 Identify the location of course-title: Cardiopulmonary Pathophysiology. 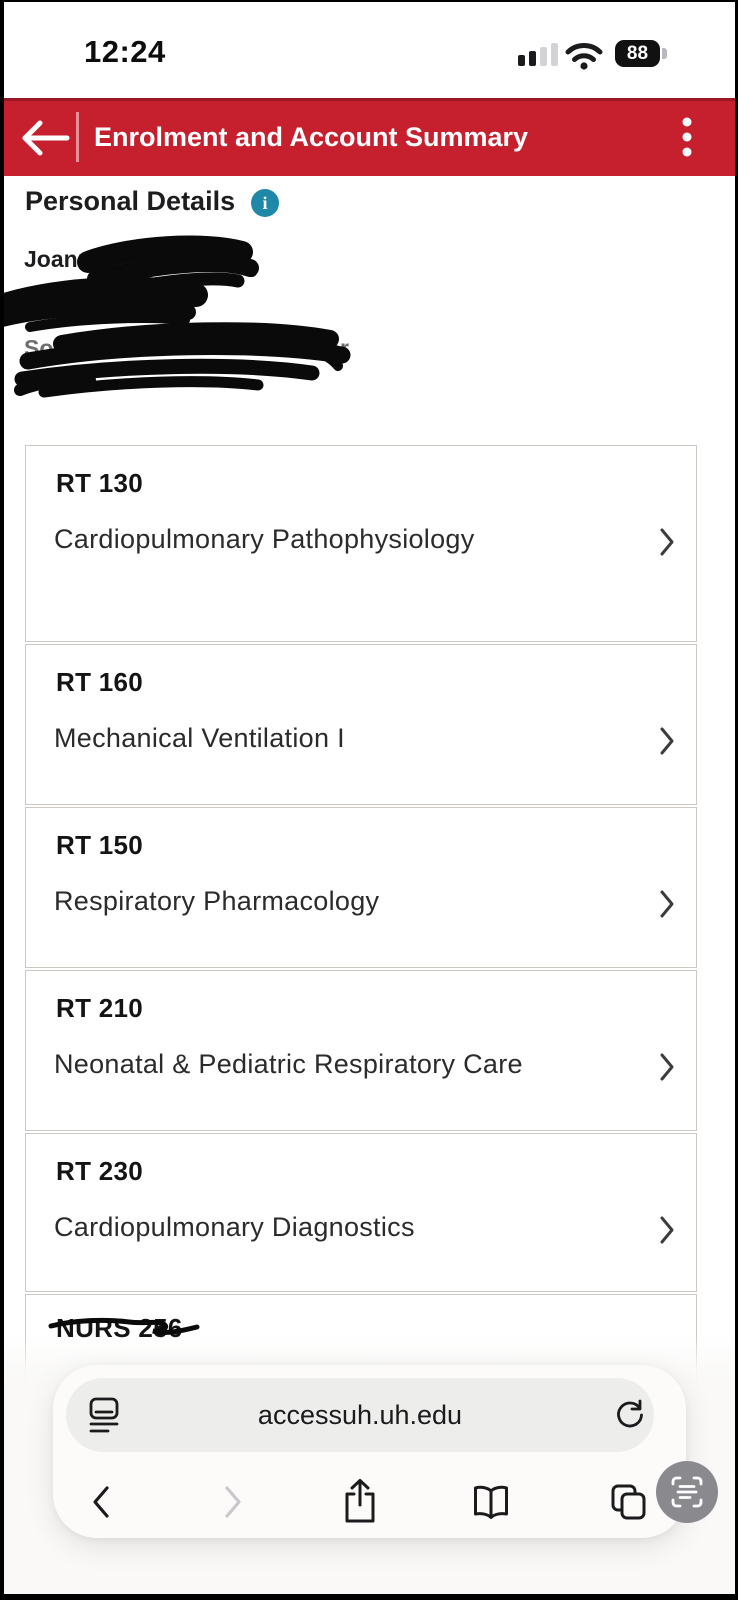
(264, 539).